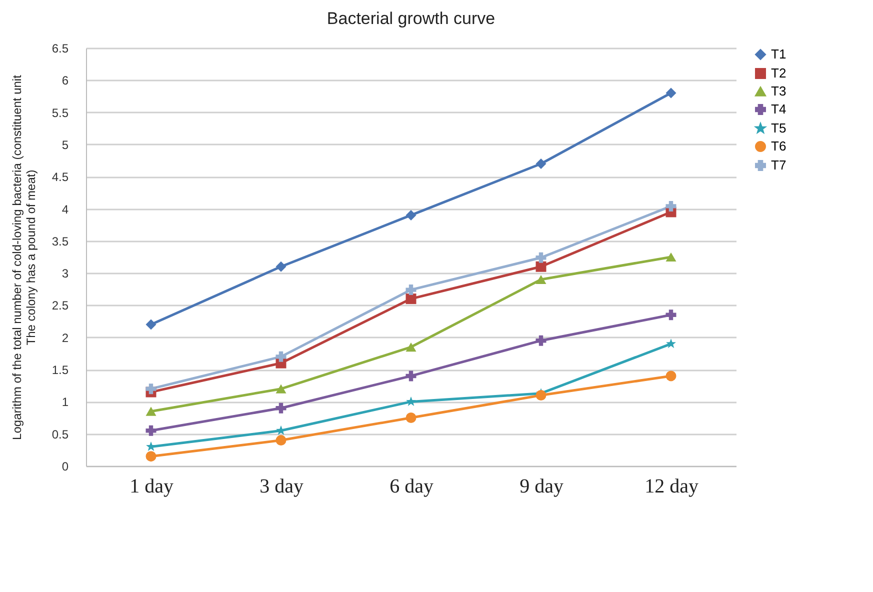  Describe the element at coordinates (60, 370) in the screenshot. I see `y-tick-label: 1.5` at that location.